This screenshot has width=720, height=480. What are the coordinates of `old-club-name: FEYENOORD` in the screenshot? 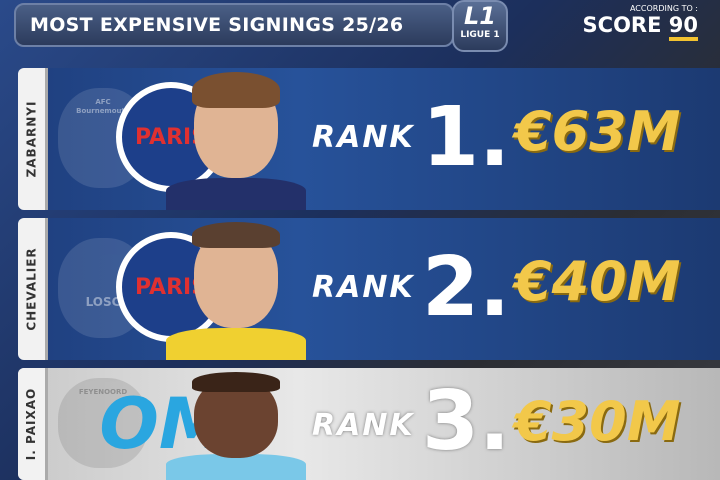 It's located at (103, 392).